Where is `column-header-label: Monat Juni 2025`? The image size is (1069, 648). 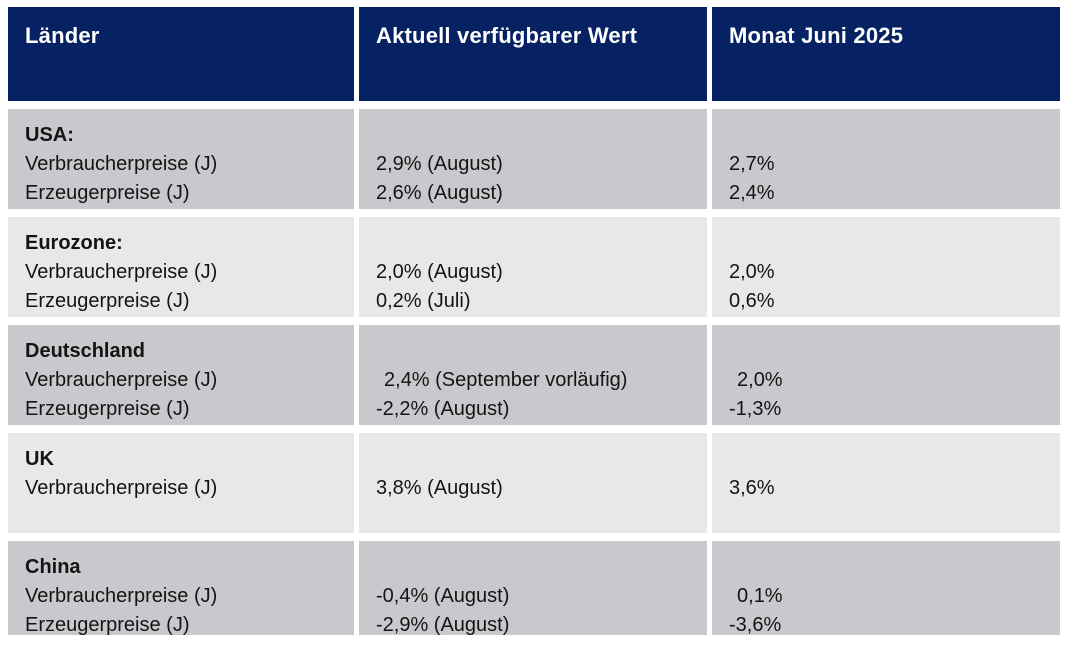
column-header-label: Monat Juni 2025 is located at coordinates (816, 35).